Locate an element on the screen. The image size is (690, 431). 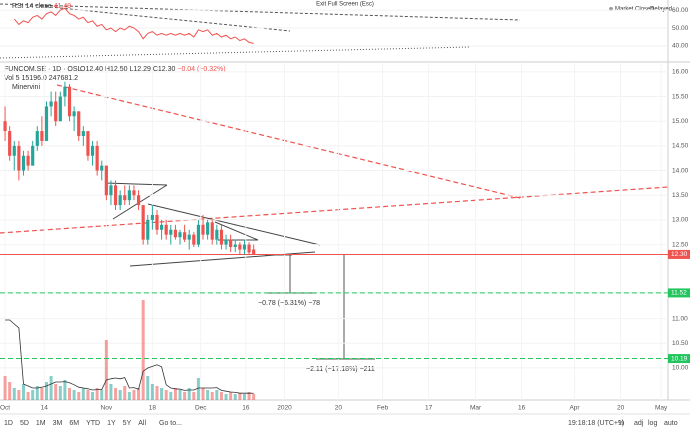
range-button: 1Y is located at coordinates (111, 423).